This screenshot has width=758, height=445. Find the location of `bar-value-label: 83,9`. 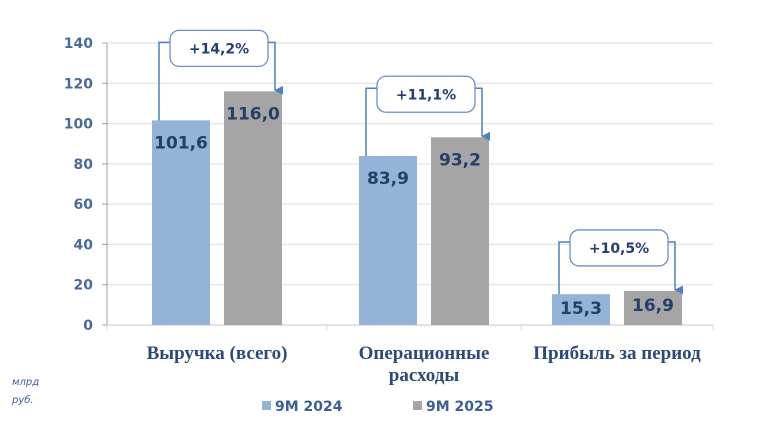

bar-value-label: 83,9 is located at coordinates (388, 179).